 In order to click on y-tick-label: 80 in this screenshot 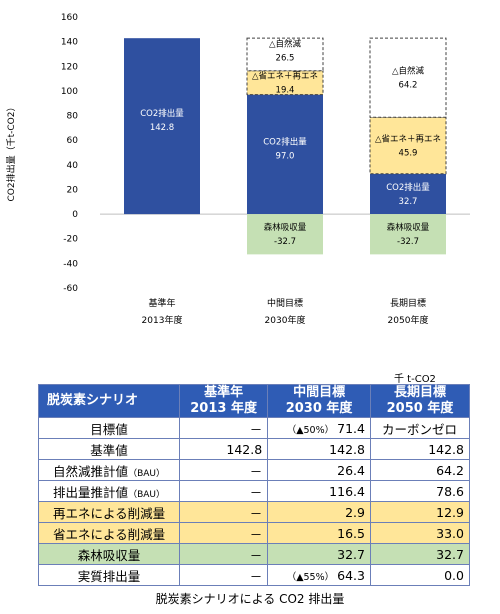, I will do `click(73, 117)`.